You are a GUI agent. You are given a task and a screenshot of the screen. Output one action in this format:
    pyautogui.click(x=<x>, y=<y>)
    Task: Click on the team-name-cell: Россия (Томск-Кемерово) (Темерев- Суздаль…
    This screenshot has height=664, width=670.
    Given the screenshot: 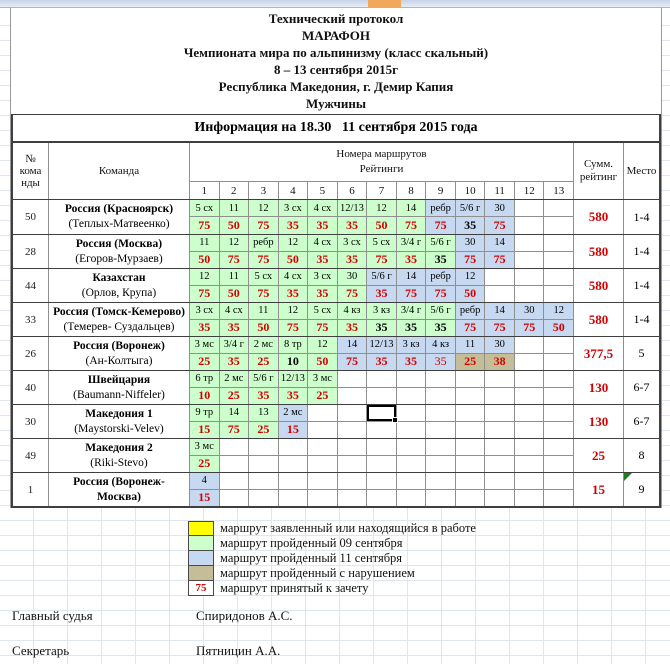 What is the action you would take?
    pyautogui.click(x=119, y=319)
    